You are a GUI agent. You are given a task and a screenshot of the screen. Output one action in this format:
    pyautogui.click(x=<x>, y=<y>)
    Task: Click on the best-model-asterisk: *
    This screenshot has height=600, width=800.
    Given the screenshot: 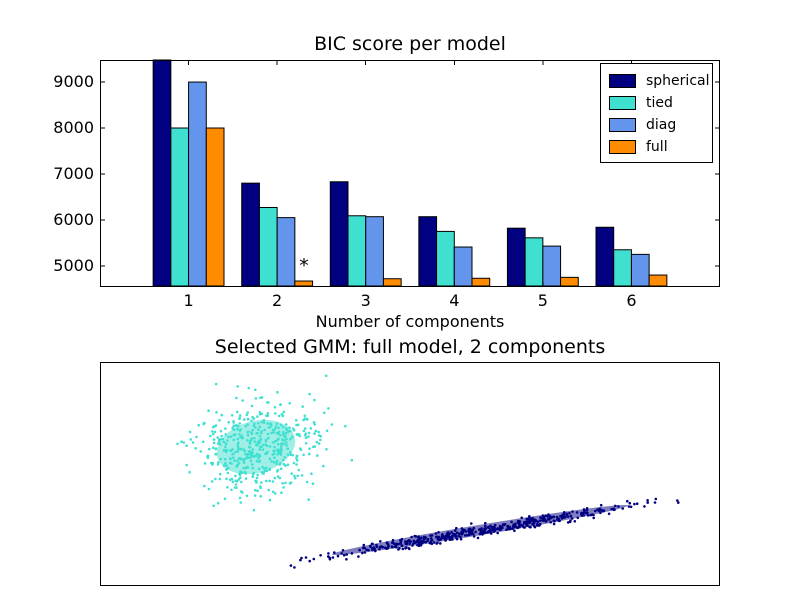 What is the action you would take?
    pyautogui.click(x=304, y=266)
    